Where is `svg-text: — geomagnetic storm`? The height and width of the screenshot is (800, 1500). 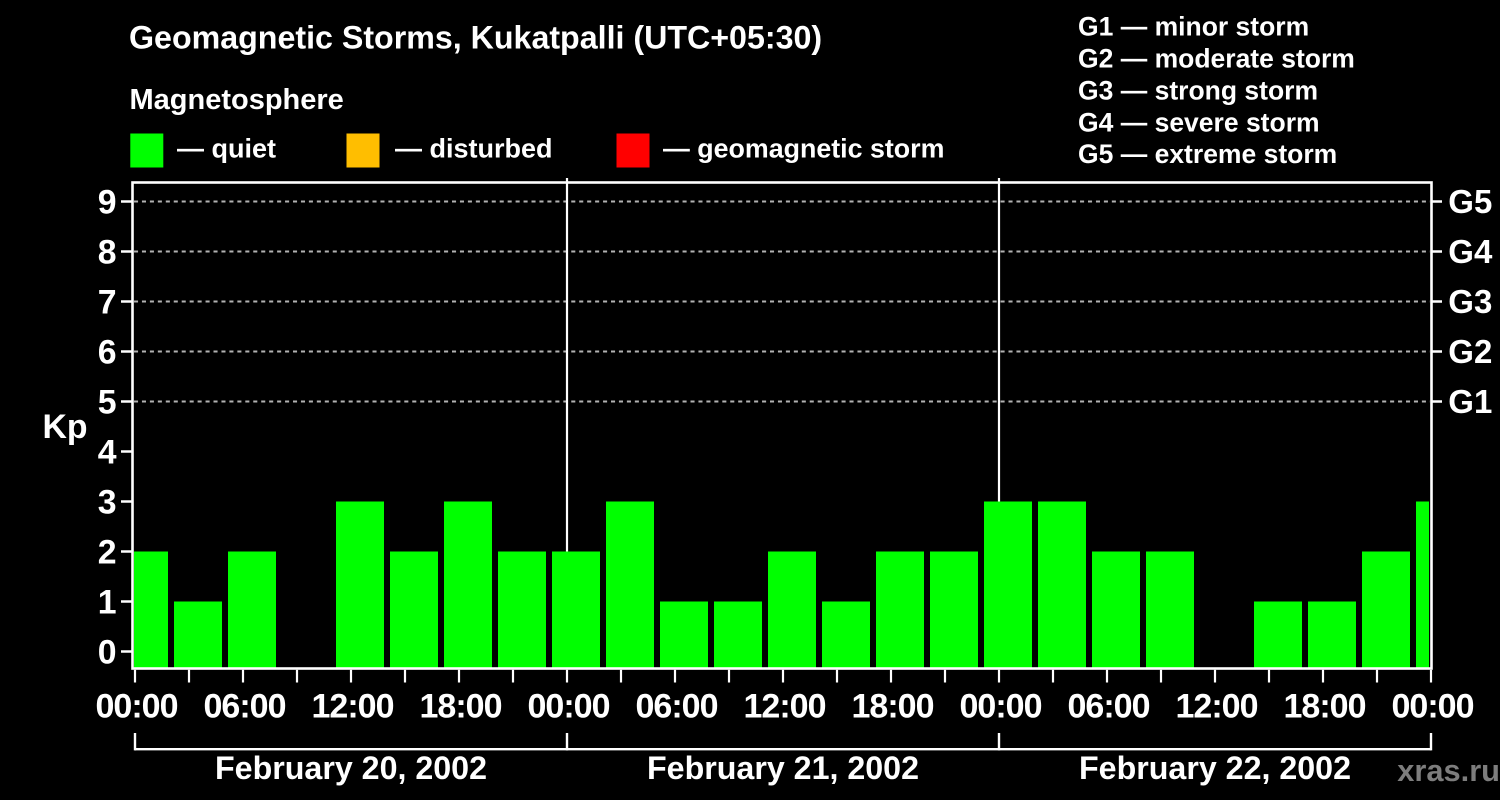 svg-text: — geomagnetic storm is located at coordinates (803, 149).